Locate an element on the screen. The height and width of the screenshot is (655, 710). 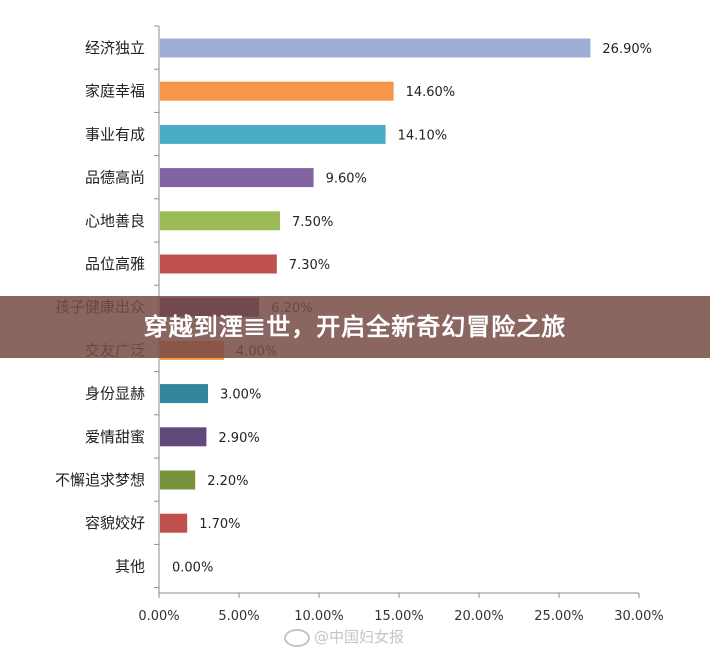
category-label: 身份显赫 is located at coordinates (115, 394).